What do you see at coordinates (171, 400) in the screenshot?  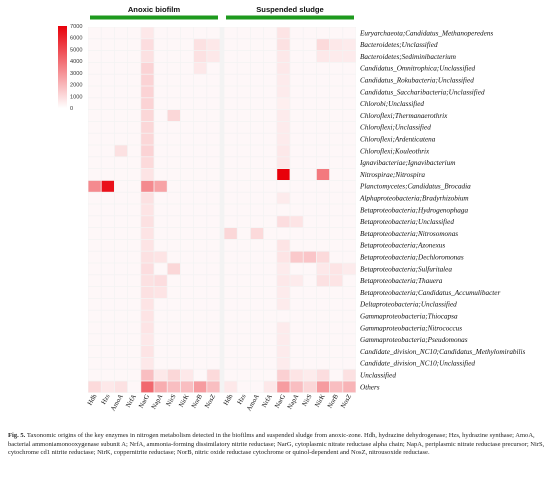 I see `column-label: NirS` at bounding box center [171, 400].